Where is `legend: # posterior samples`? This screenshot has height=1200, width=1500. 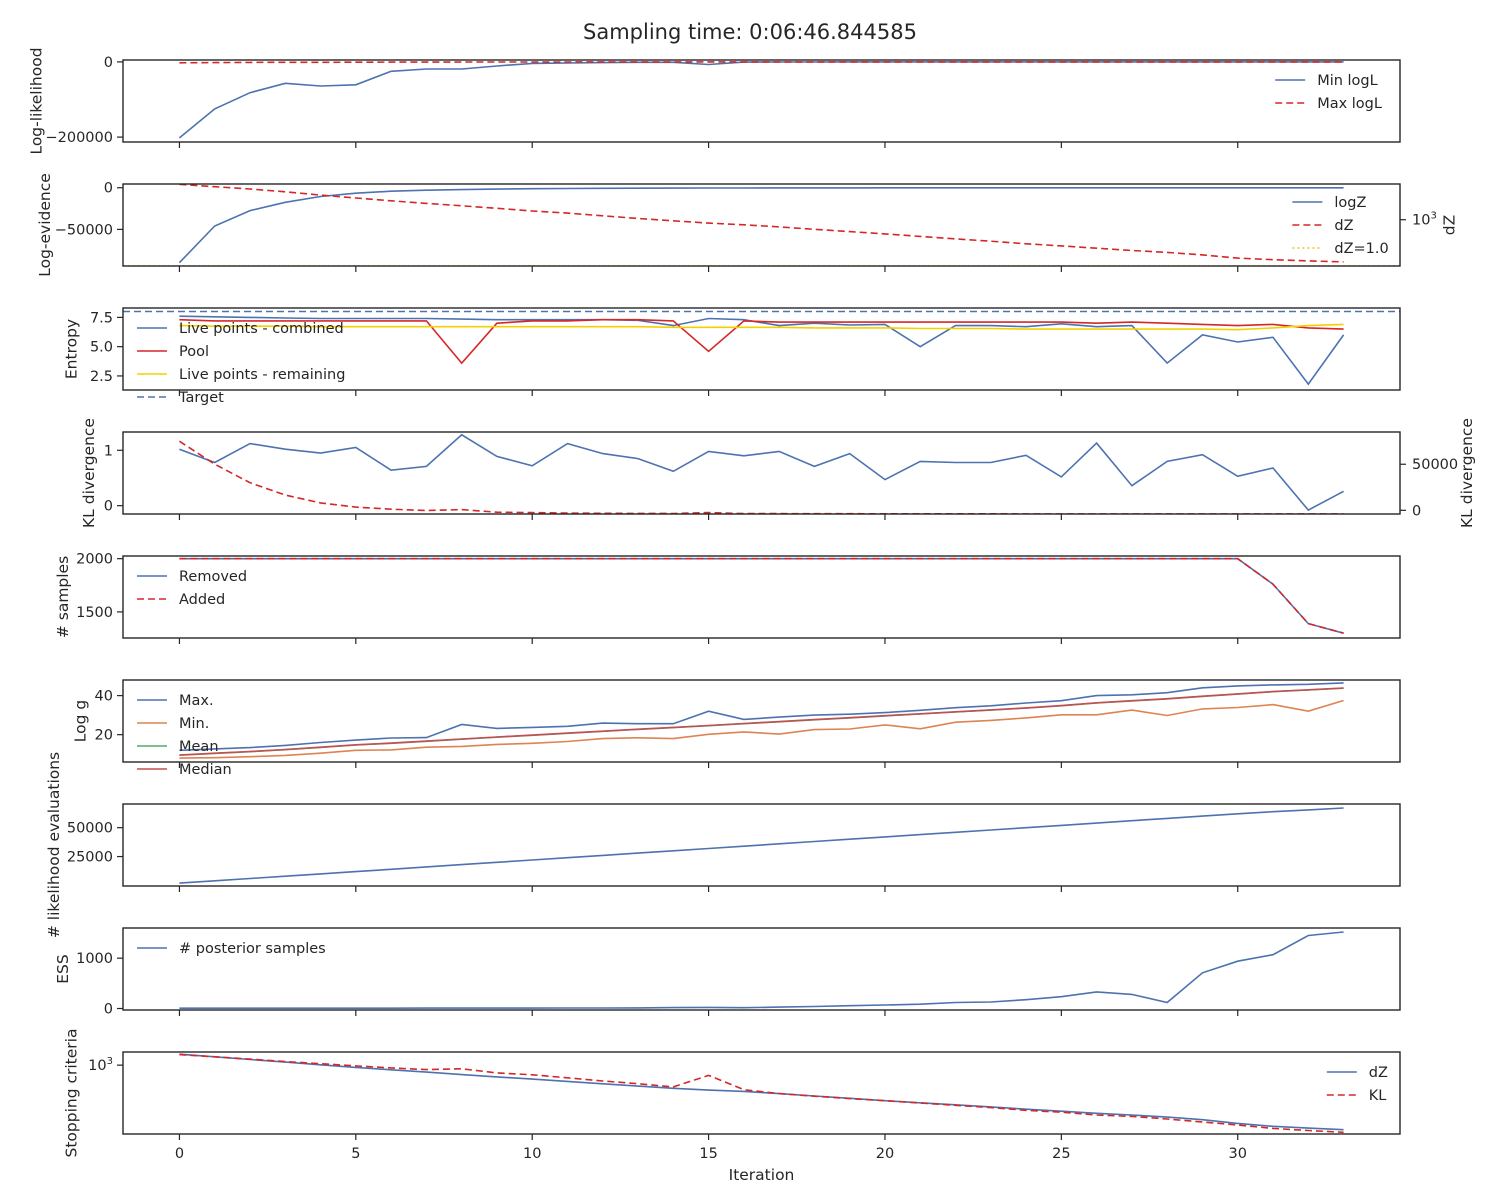 legend: # posterior samples is located at coordinates (231, 949).